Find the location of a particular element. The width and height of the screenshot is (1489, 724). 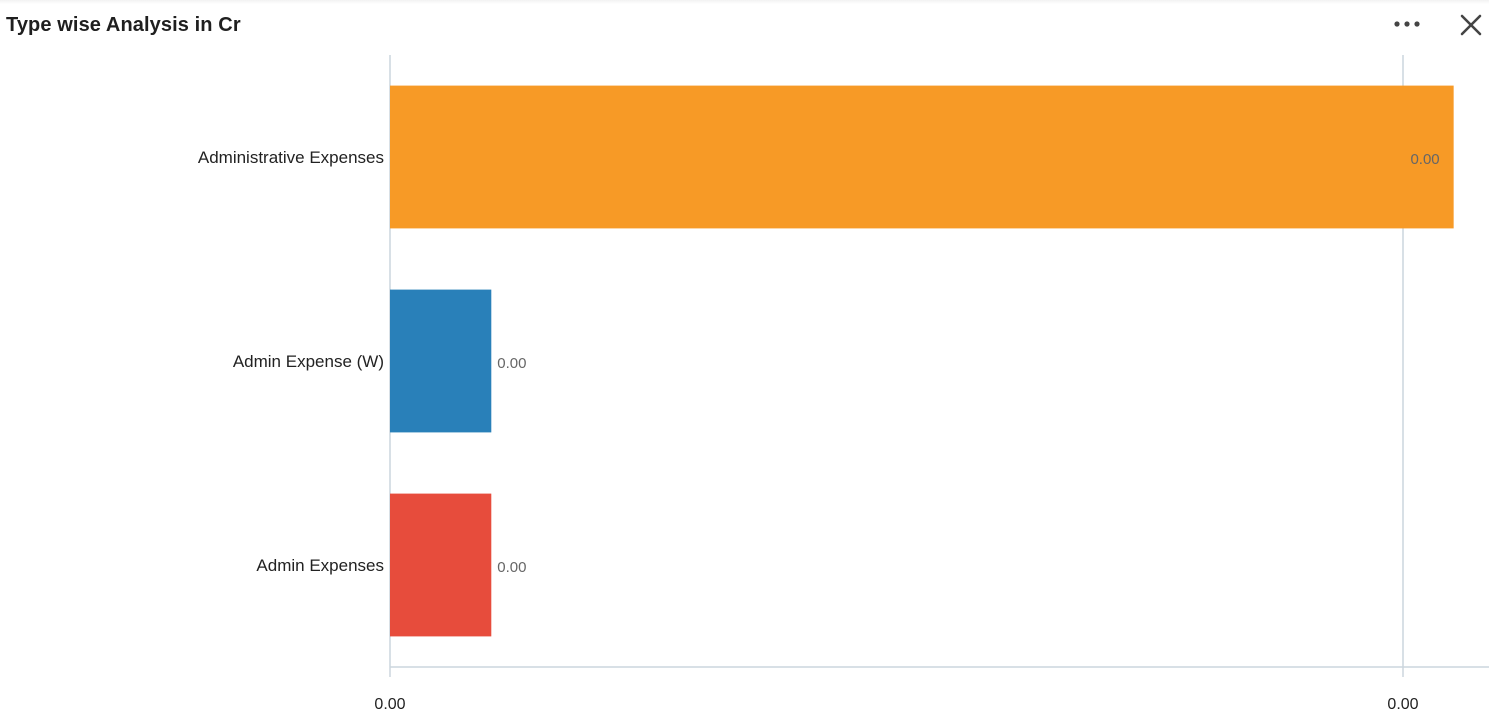

more-options-button is located at coordinates (1407, 24).